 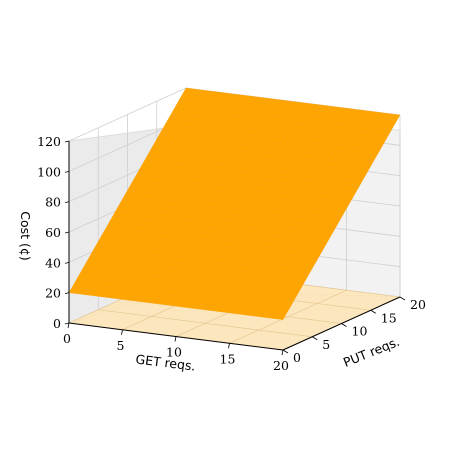 I want to click on z-tick-label: 0, so click(x=57, y=323).